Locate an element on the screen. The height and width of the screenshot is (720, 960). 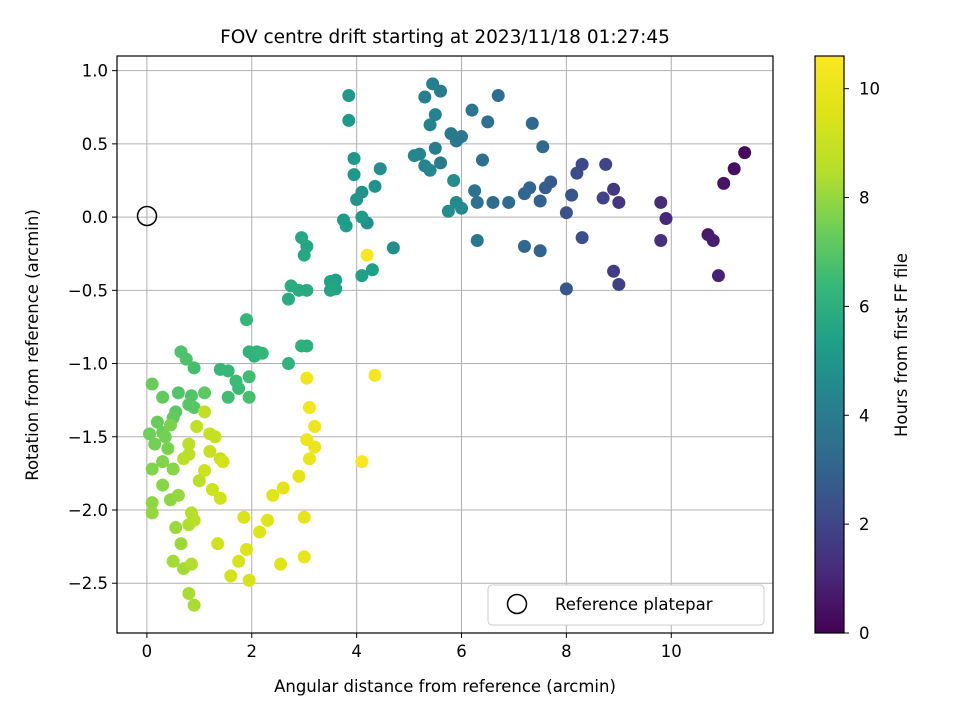
colorbar: 0 2 4 6 8 10 Hours from first FF file is located at coordinates (862, 349).